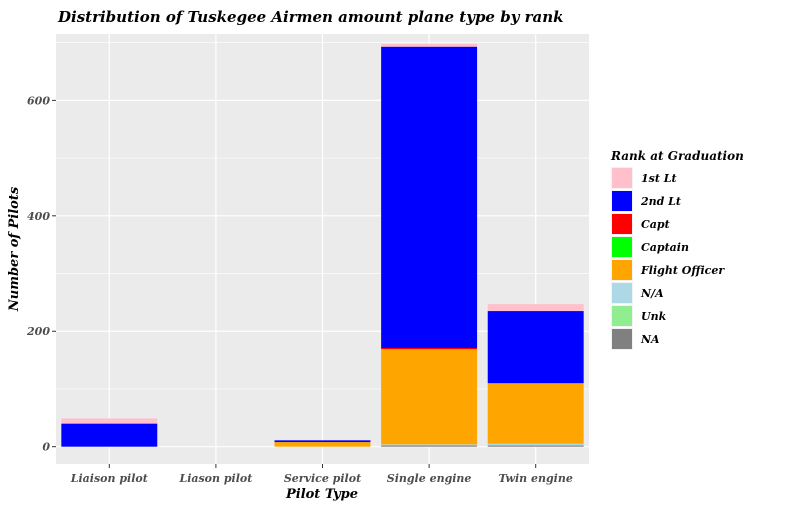  What do you see at coordinates (536, 478) in the screenshot?
I see `x-tick-label: Twin engine` at bounding box center [536, 478].